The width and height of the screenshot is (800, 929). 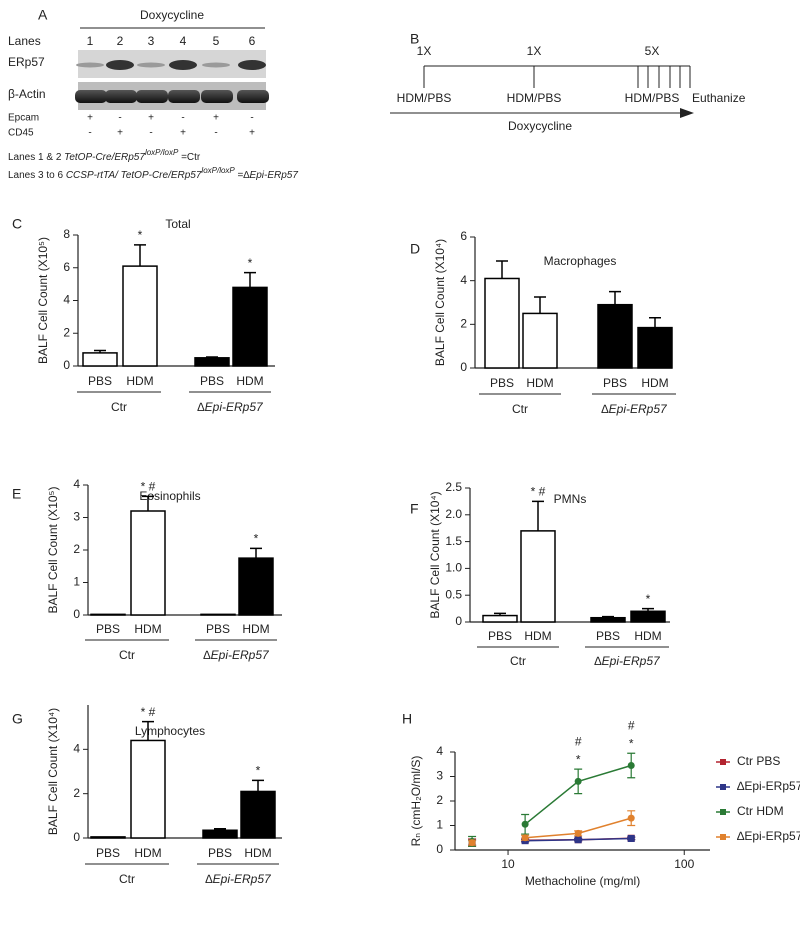 What do you see at coordinates (37, 175) in the screenshot?
I see `note-part: Lanes 3 to 6` at bounding box center [37, 175].